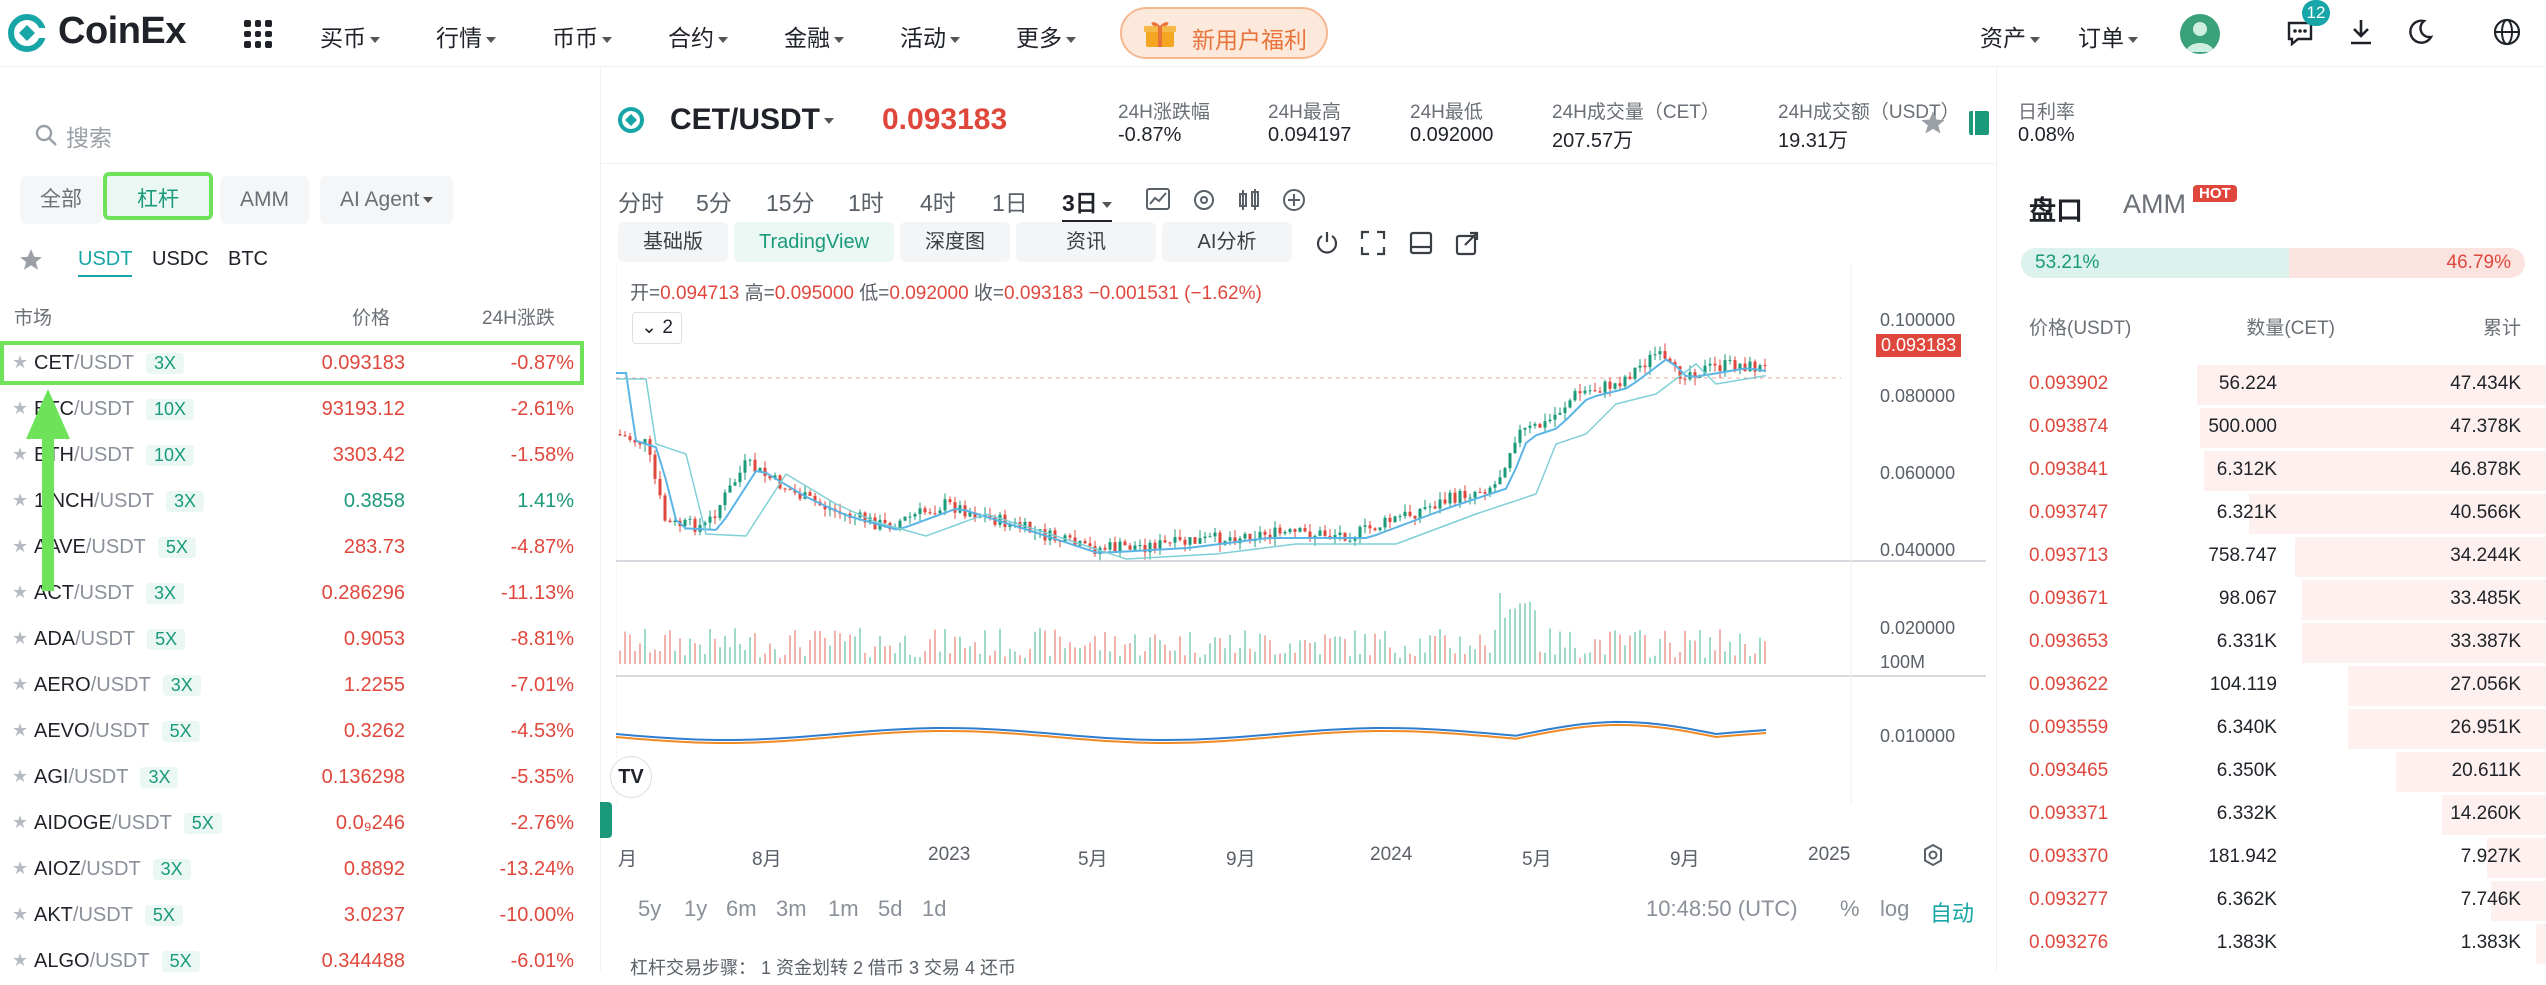 The image size is (2546, 985). Describe the element at coordinates (2300, 33) in the screenshot. I see `message-icon` at that location.